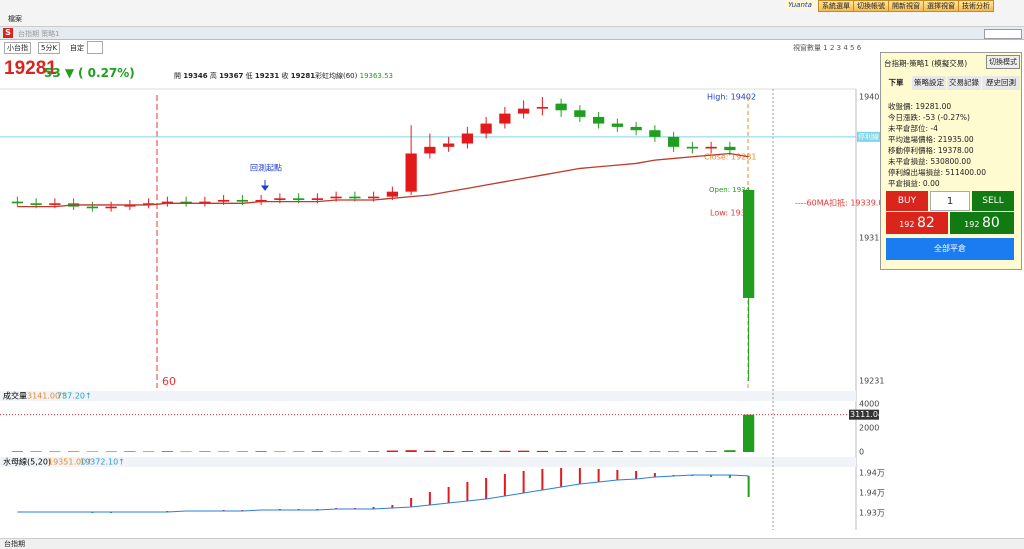  I want to click on qty-input: 1, so click(950, 201).